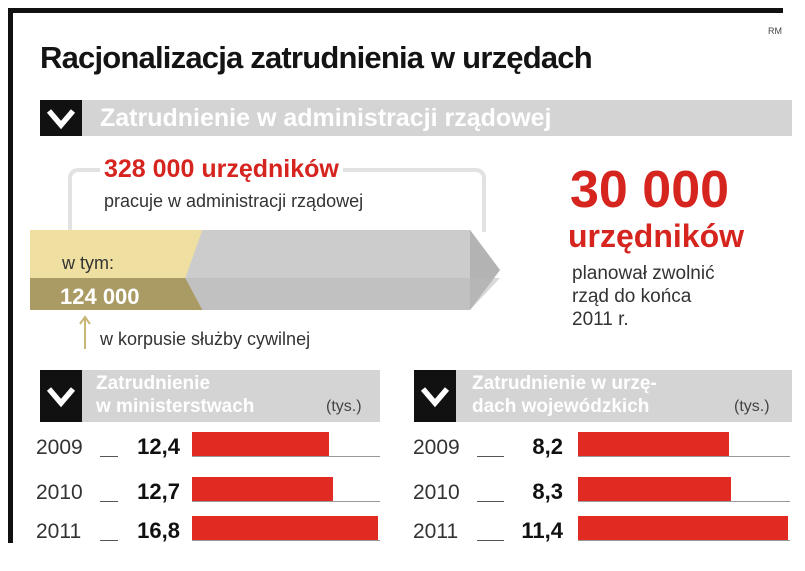 This screenshot has height=571, width=805. Describe the element at coordinates (10, 275) in the screenshot. I see `frame-left-border` at that location.